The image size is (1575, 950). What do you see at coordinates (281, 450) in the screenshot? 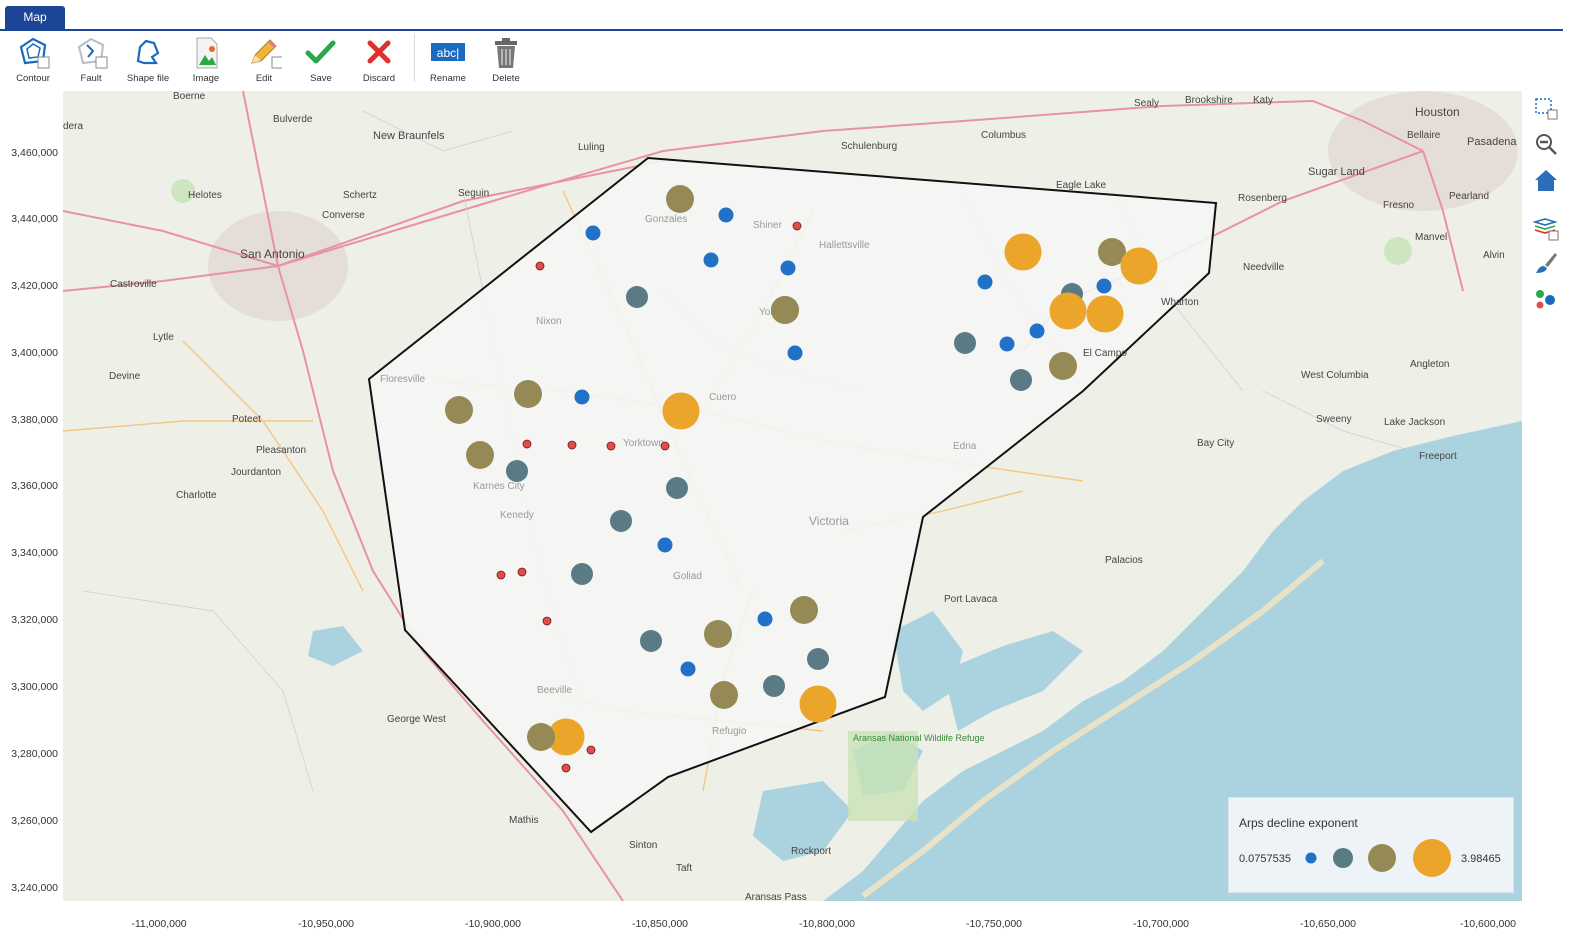
I see `place-label: Pleasanton` at bounding box center [281, 450].